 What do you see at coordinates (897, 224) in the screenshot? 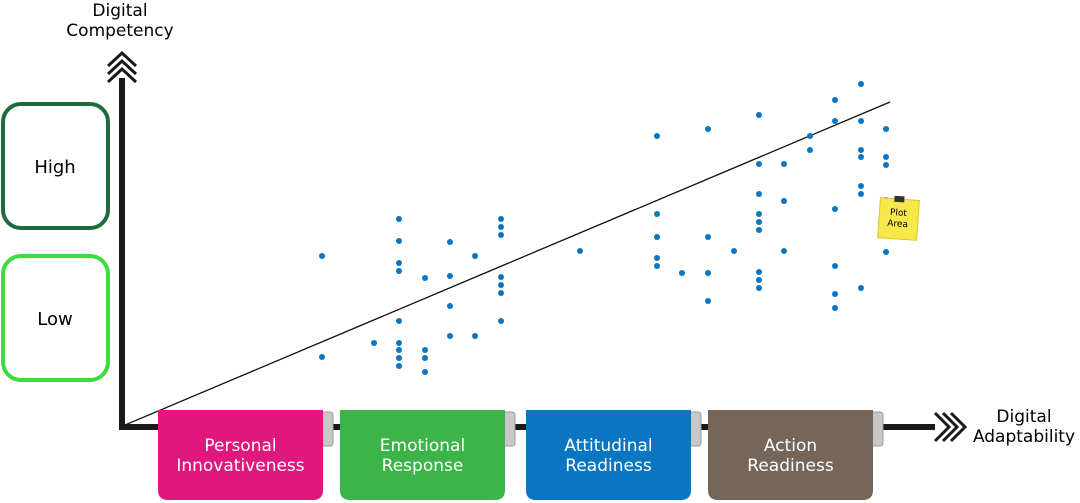
I see `note-text: Area` at bounding box center [897, 224].